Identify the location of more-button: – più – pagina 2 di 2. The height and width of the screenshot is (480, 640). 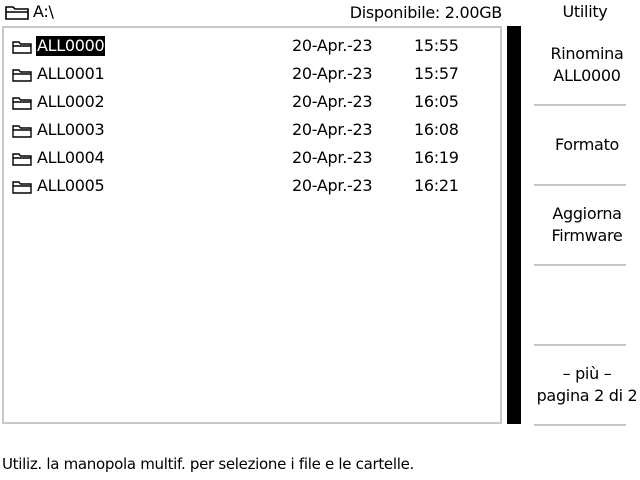
(587, 385).